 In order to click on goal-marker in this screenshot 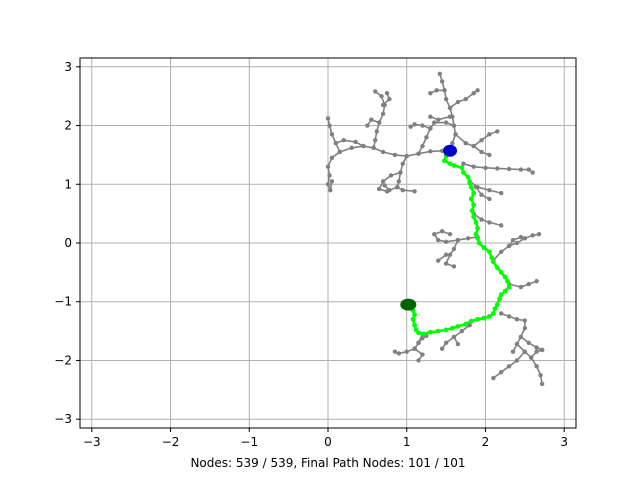, I will do `click(408, 304)`.